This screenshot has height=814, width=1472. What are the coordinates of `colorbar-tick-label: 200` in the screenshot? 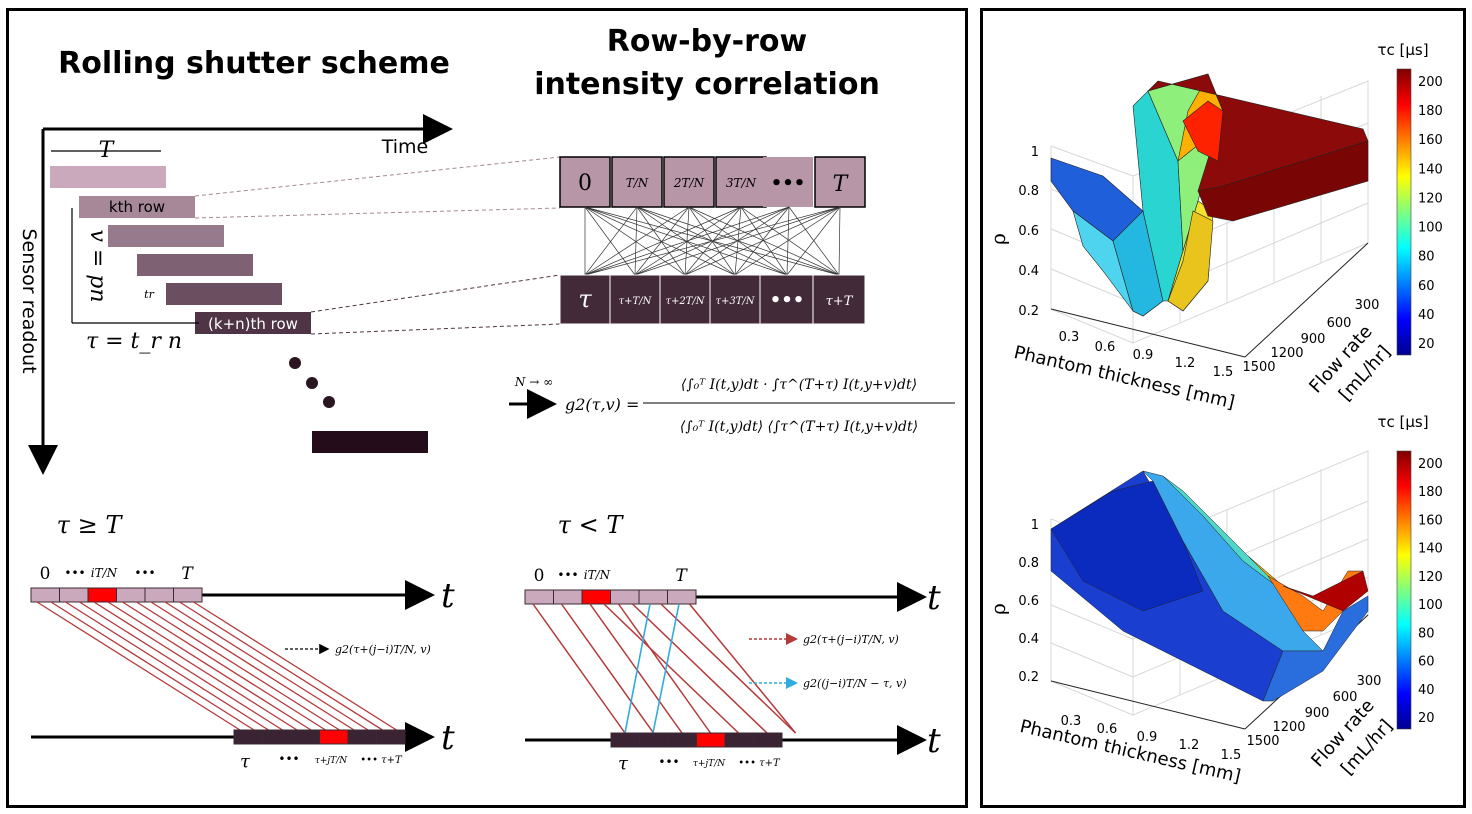 It's located at (1430, 464).